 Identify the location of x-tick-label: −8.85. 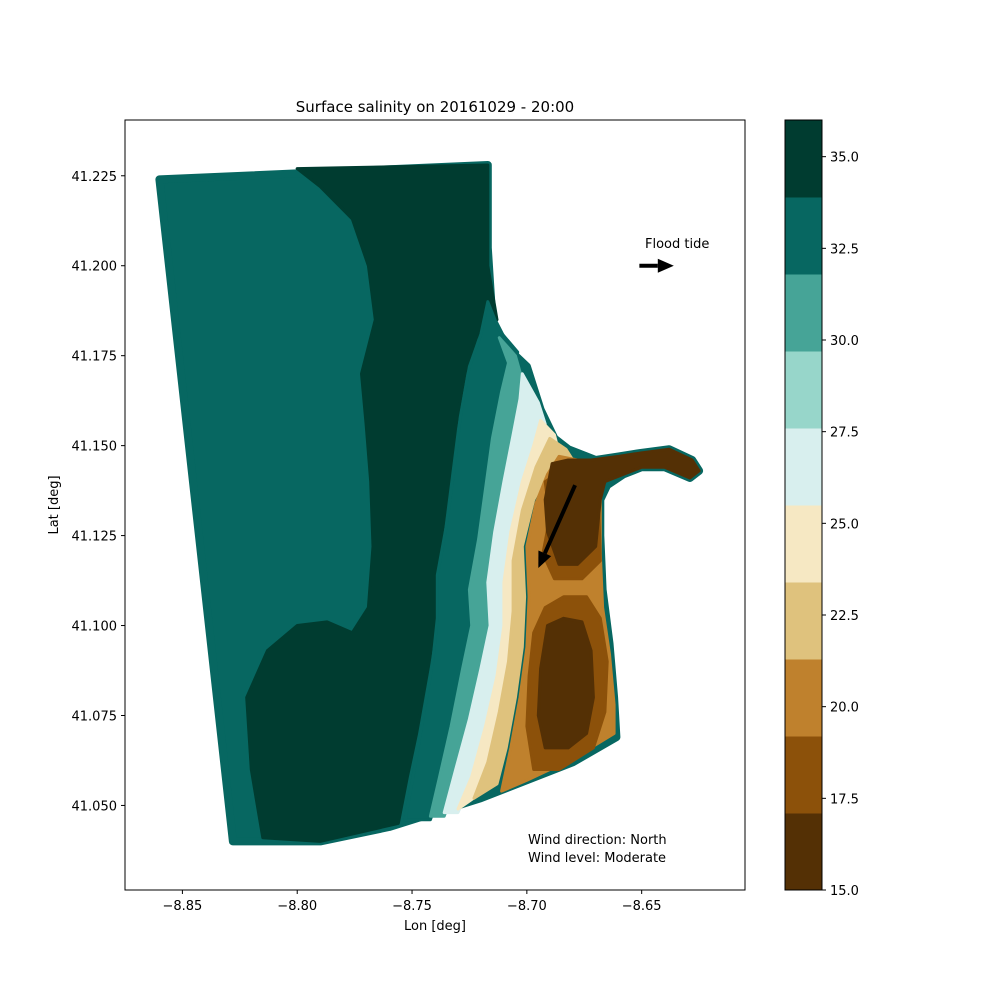
(182, 906).